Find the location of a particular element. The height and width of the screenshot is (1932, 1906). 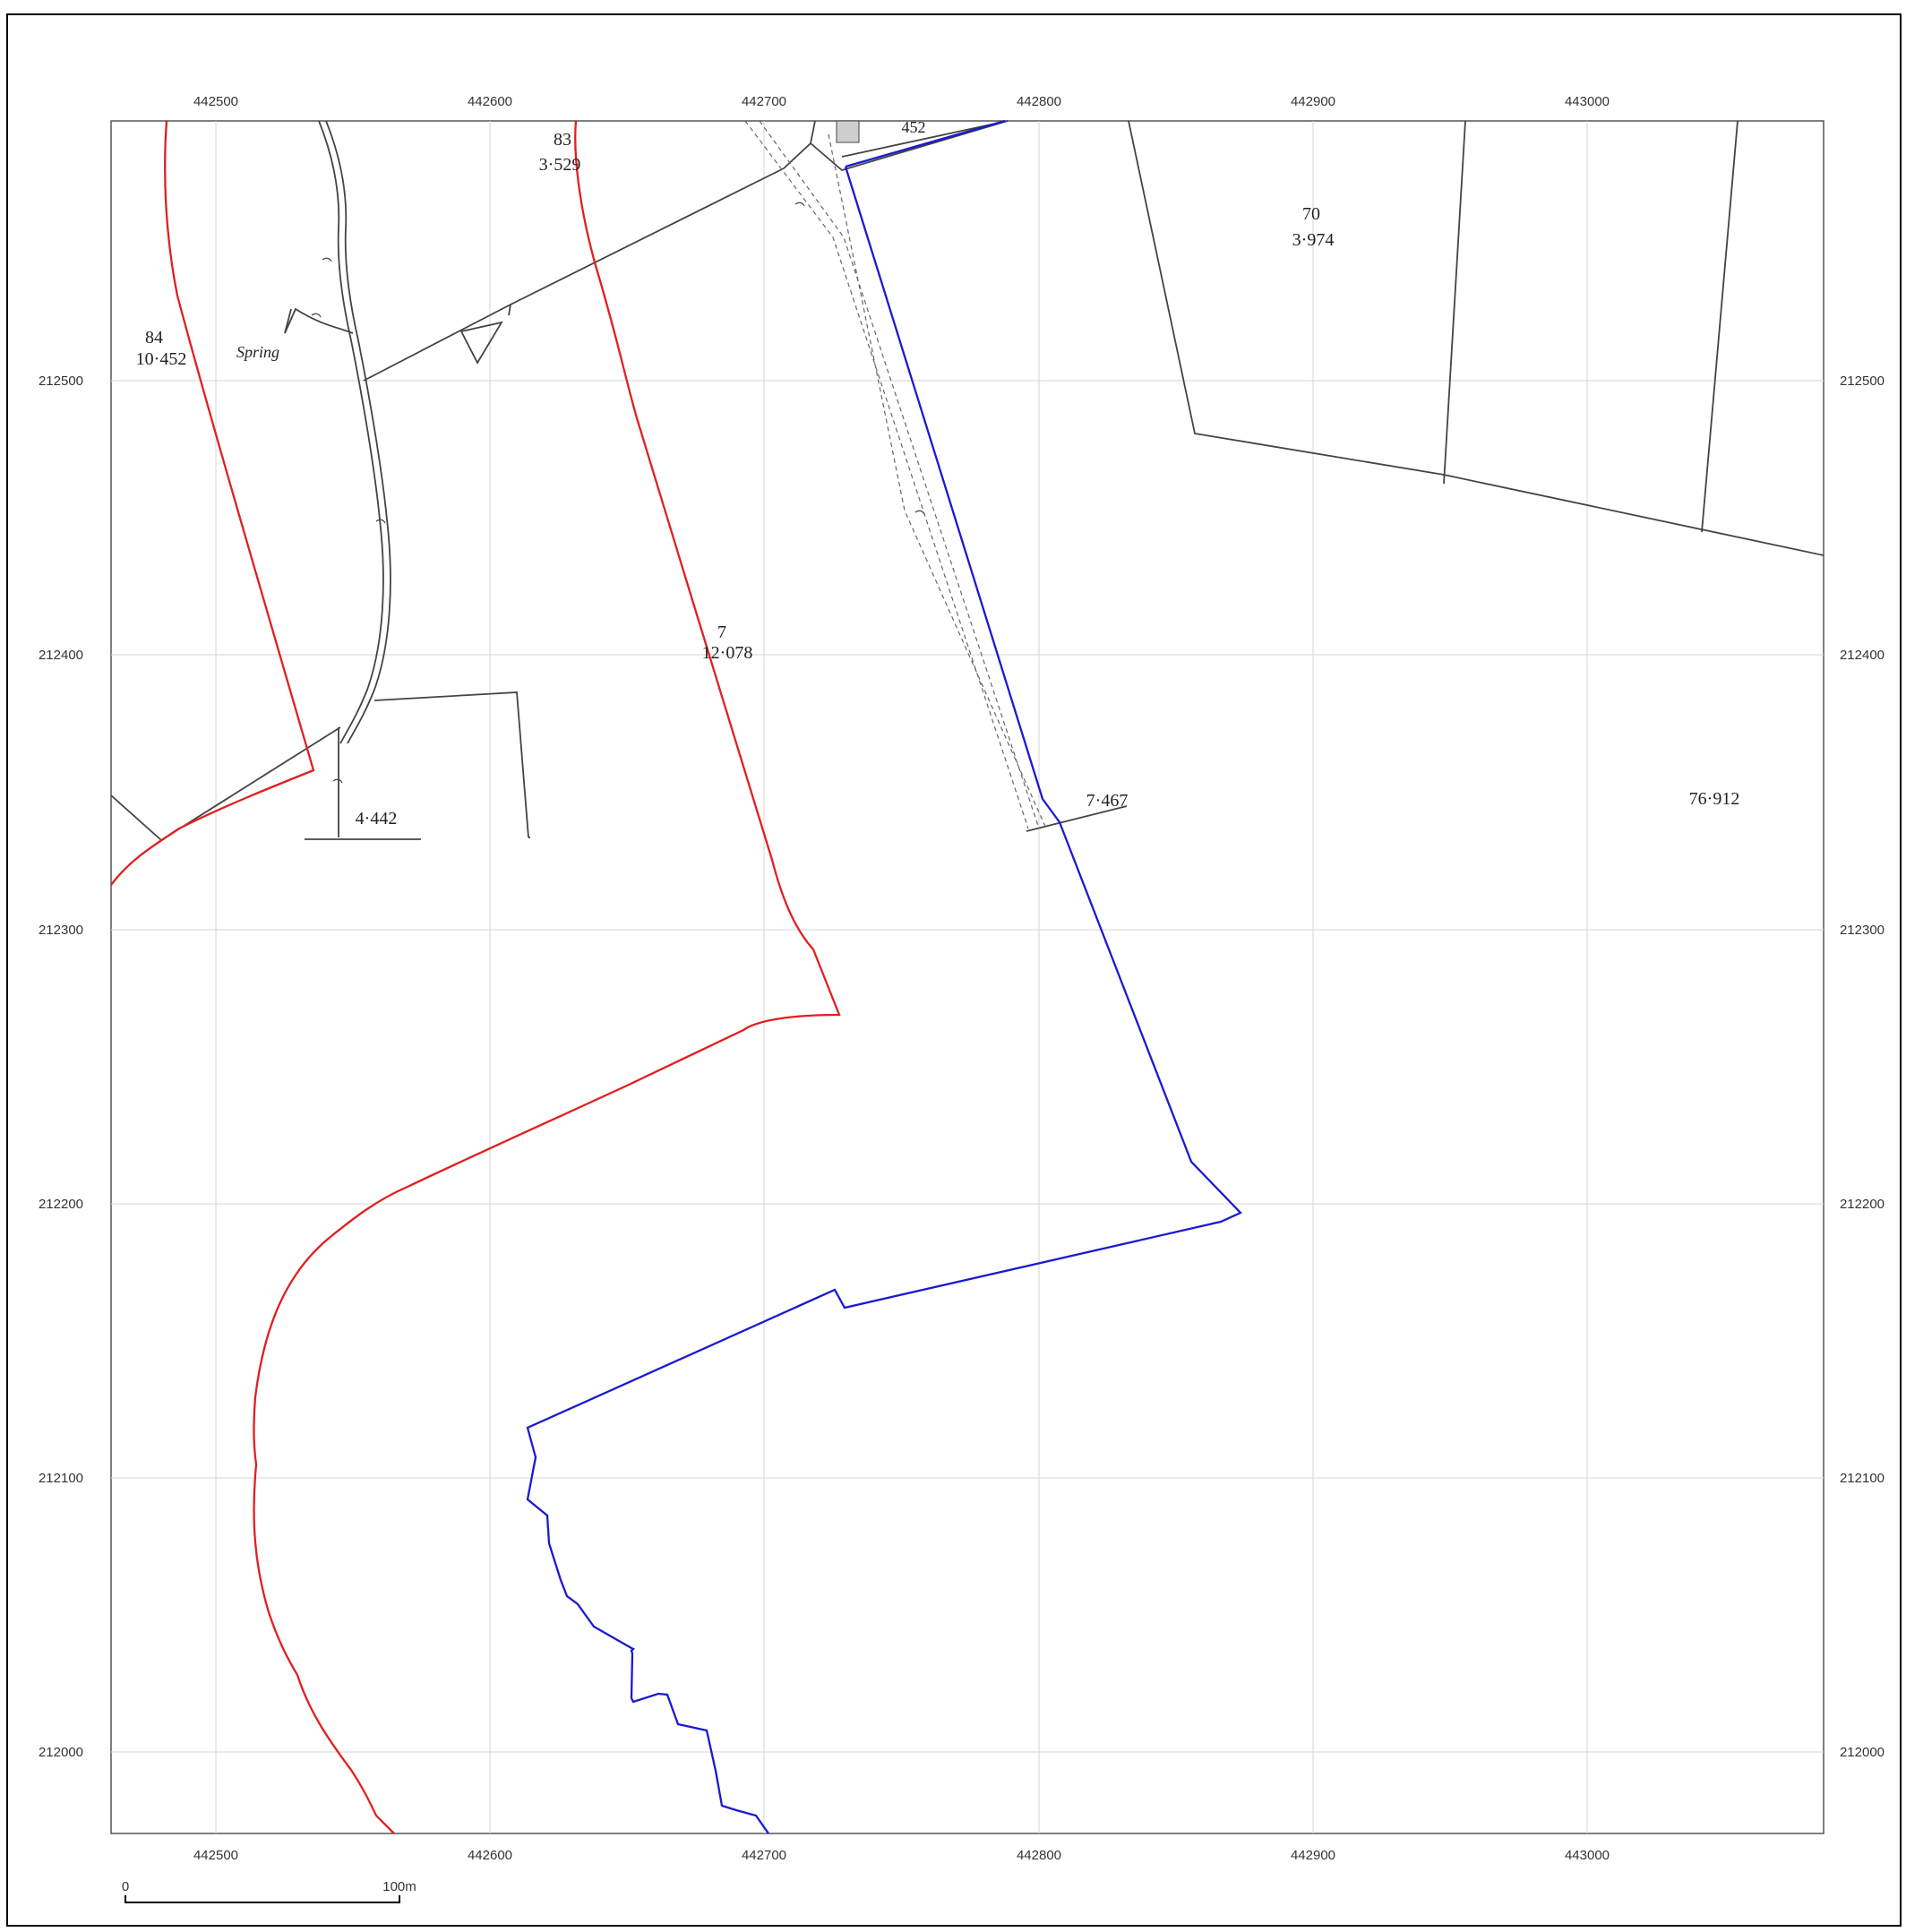

scale-bar-end: 100m is located at coordinates (399, 1886).